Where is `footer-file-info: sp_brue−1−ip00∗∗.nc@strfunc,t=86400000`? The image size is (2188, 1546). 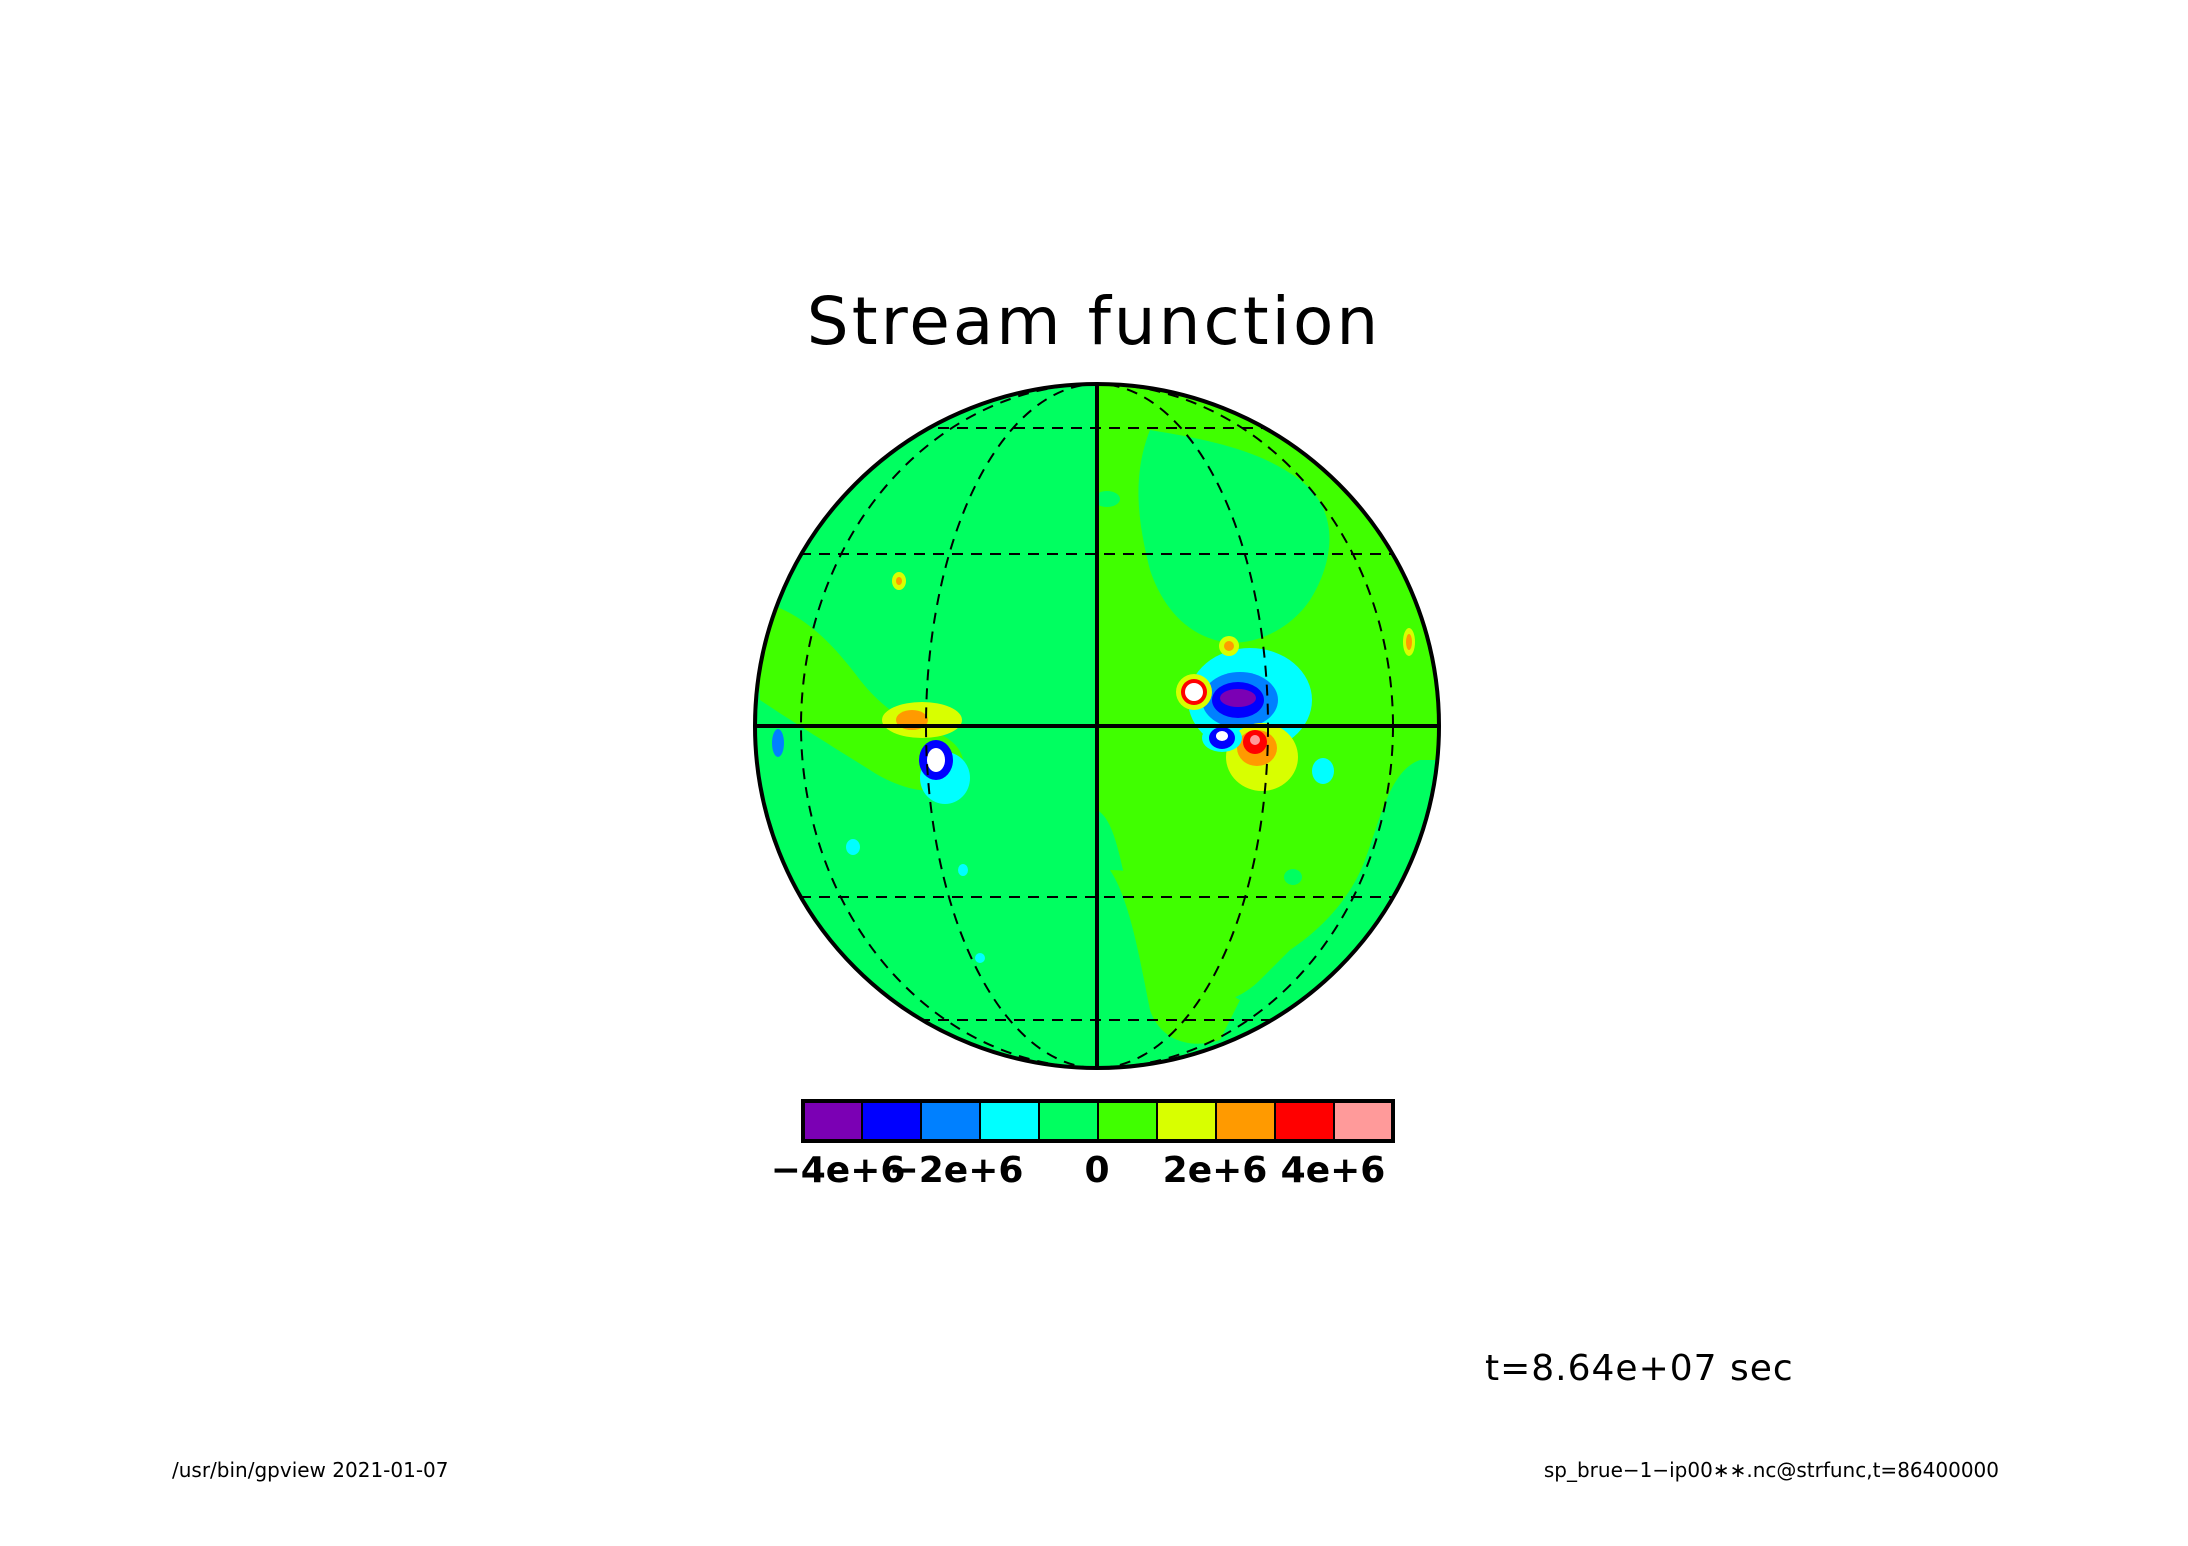 footer-file-info: sp_brue−1−ip00∗∗.nc@strfunc,t=86400000 is located at coordinates (1771, 1470).